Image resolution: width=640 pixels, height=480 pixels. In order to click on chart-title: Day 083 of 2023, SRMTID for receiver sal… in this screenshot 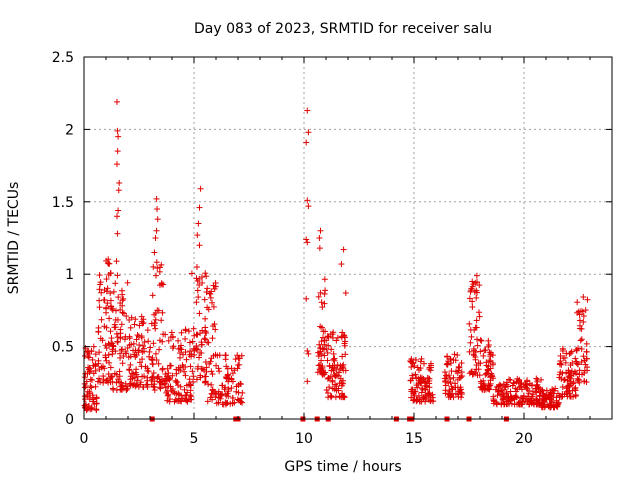, I will do `click(343, 29)`.